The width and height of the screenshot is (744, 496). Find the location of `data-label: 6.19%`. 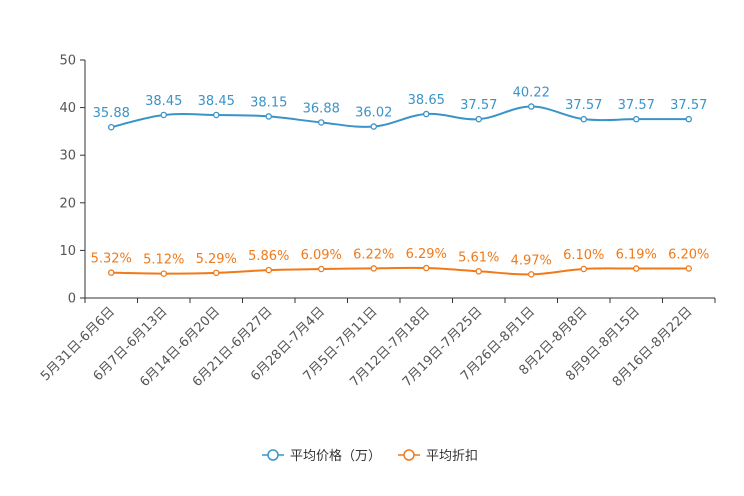

data-label: 6.19% is located at coordinates (636, 255).